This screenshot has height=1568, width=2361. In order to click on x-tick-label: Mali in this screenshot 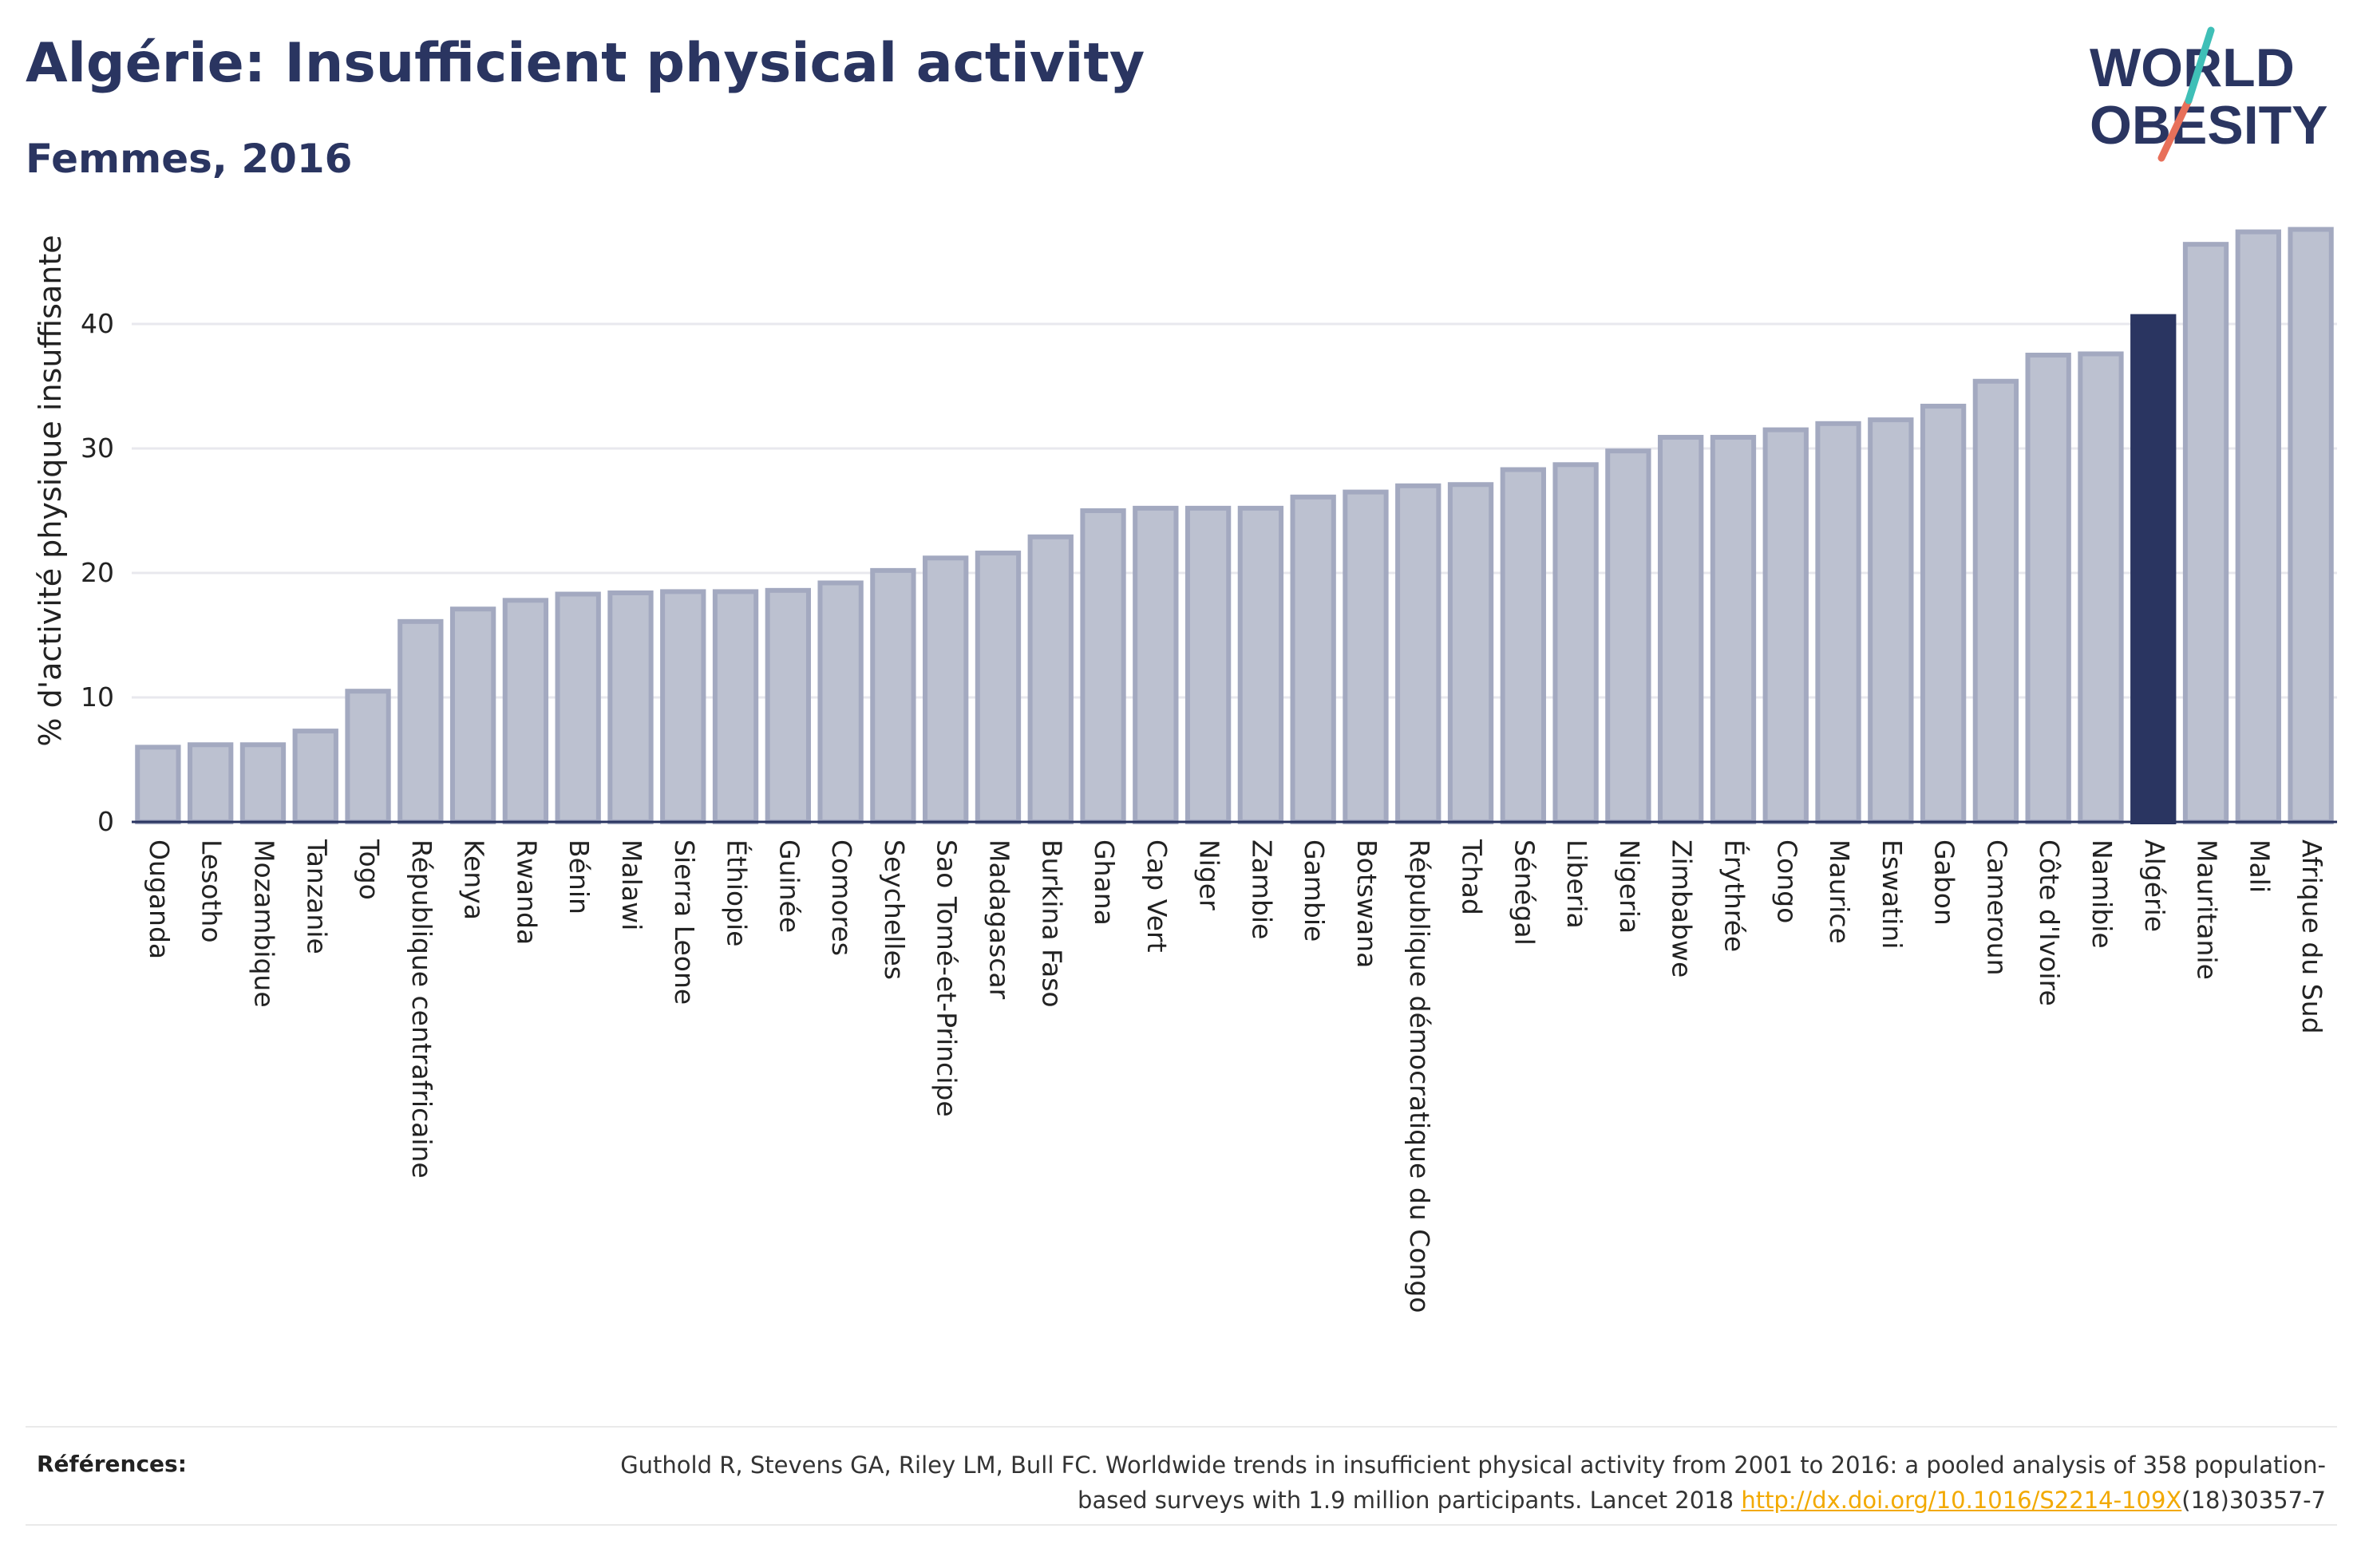, I will do `click(2259, 866)`.